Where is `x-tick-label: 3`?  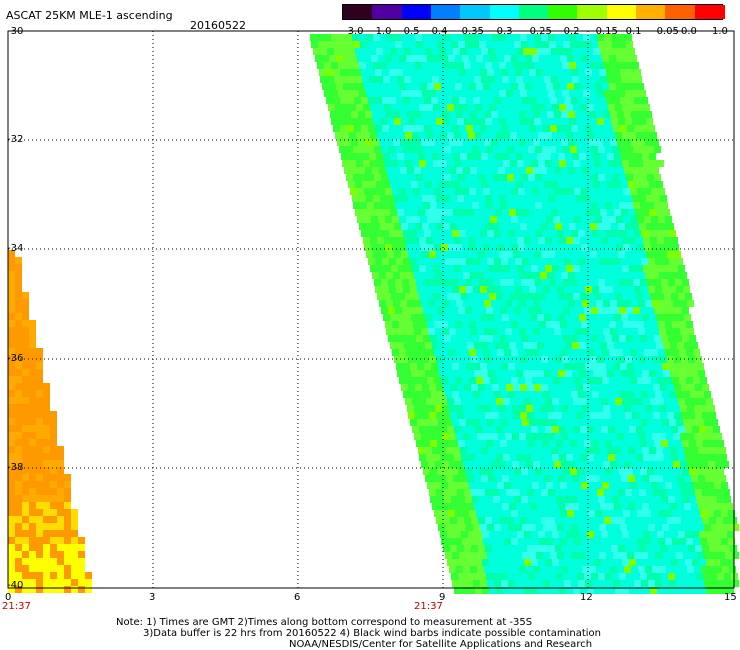
x-tick-label: 3 is located at coordinates (152, 597).